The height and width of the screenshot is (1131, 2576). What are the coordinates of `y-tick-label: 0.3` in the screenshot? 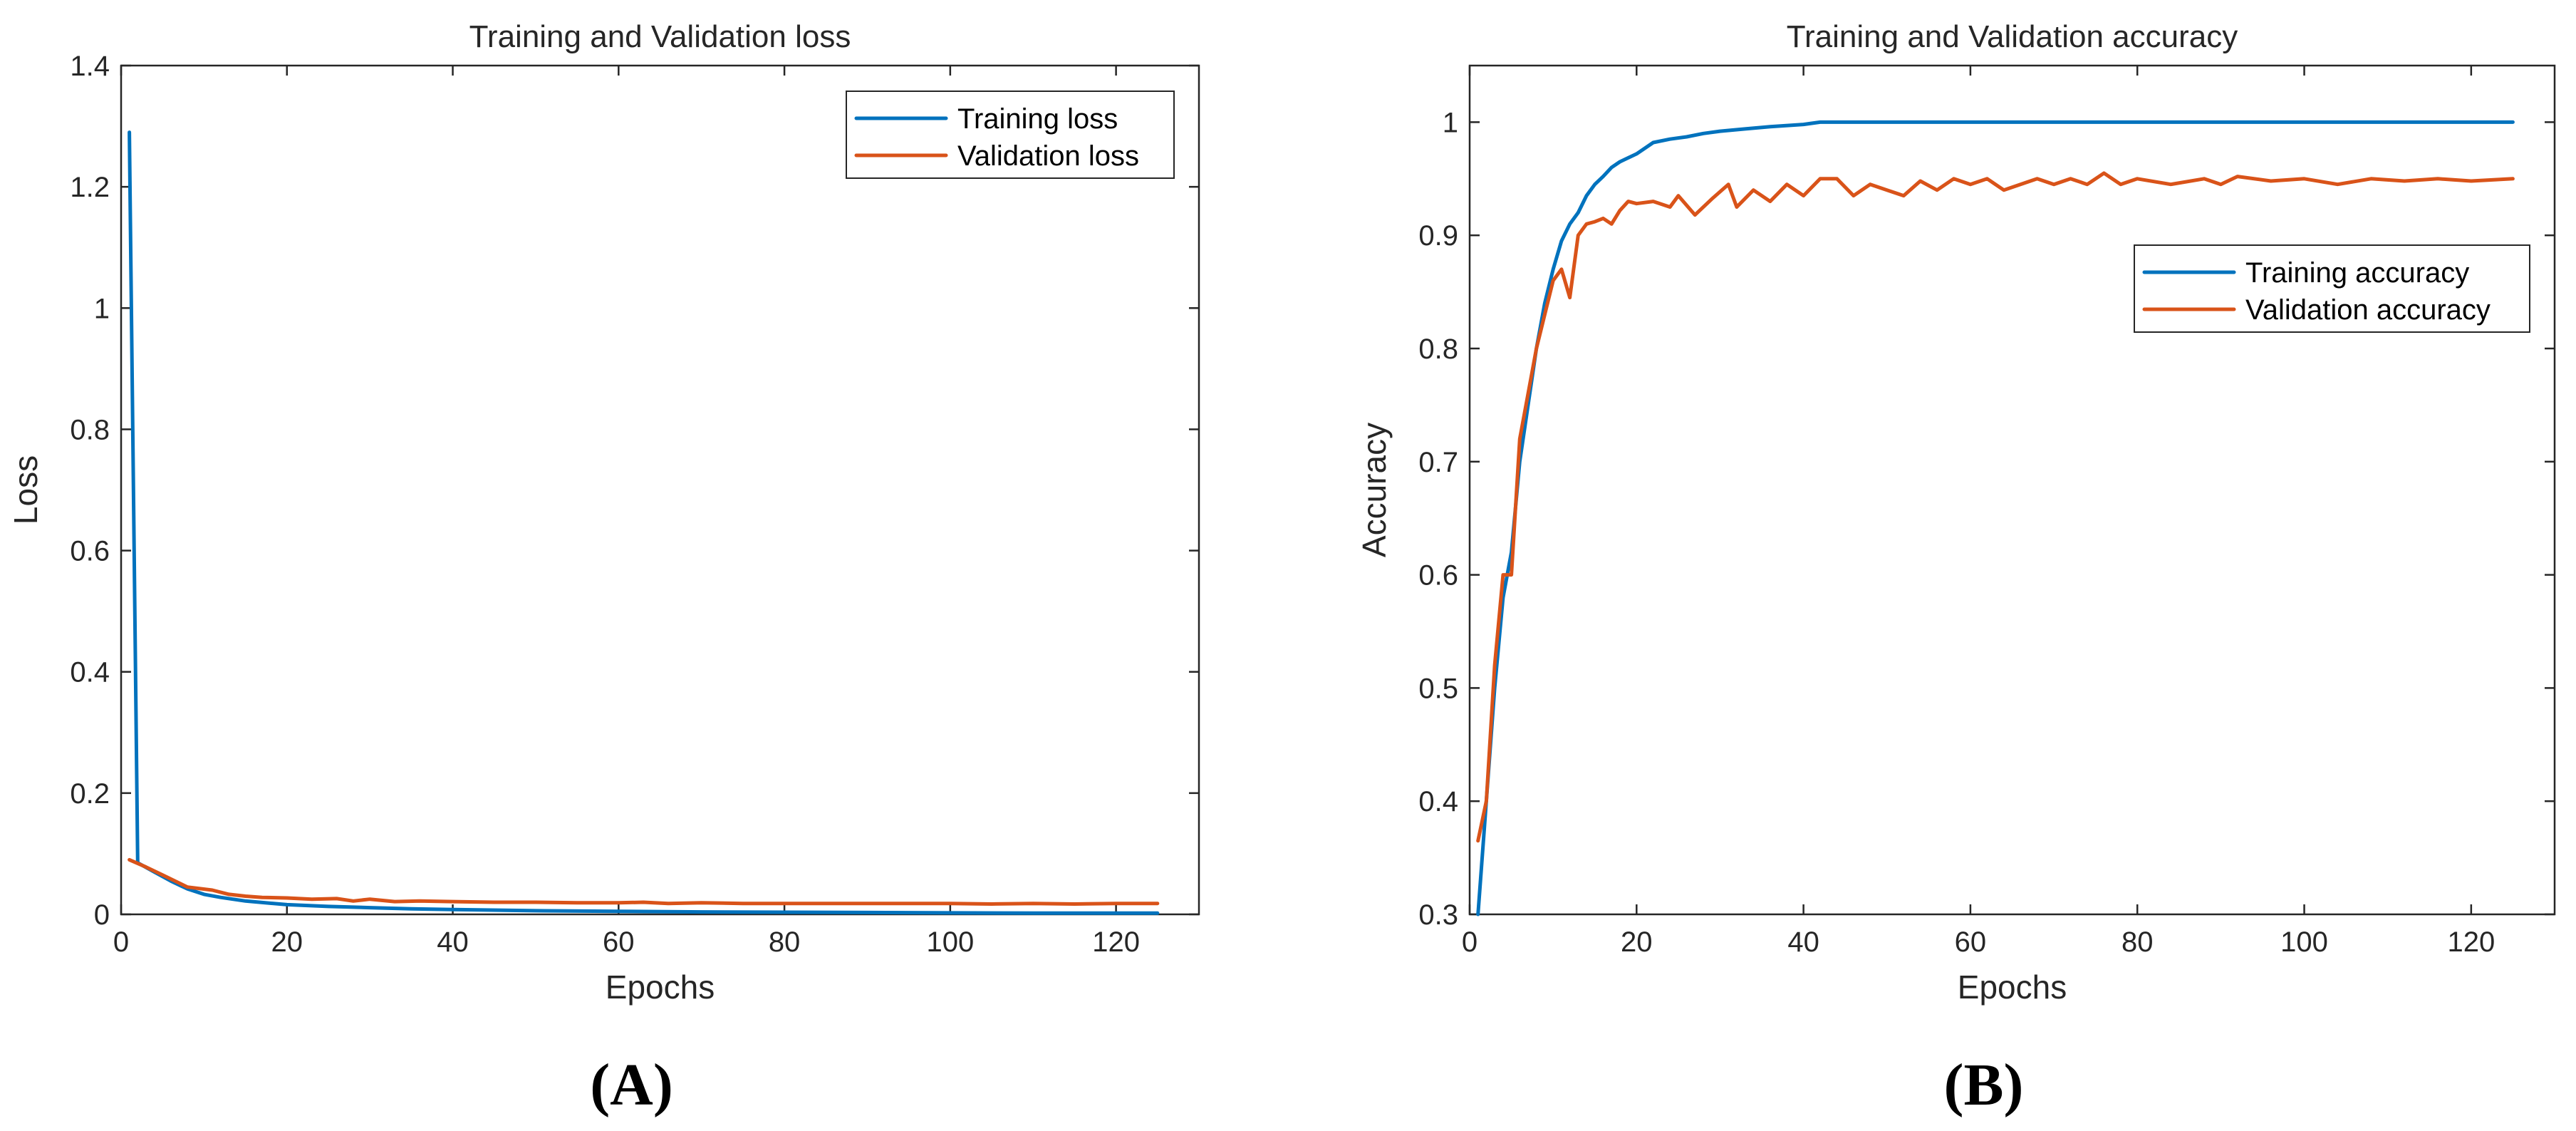 It's located at (1438, 915).